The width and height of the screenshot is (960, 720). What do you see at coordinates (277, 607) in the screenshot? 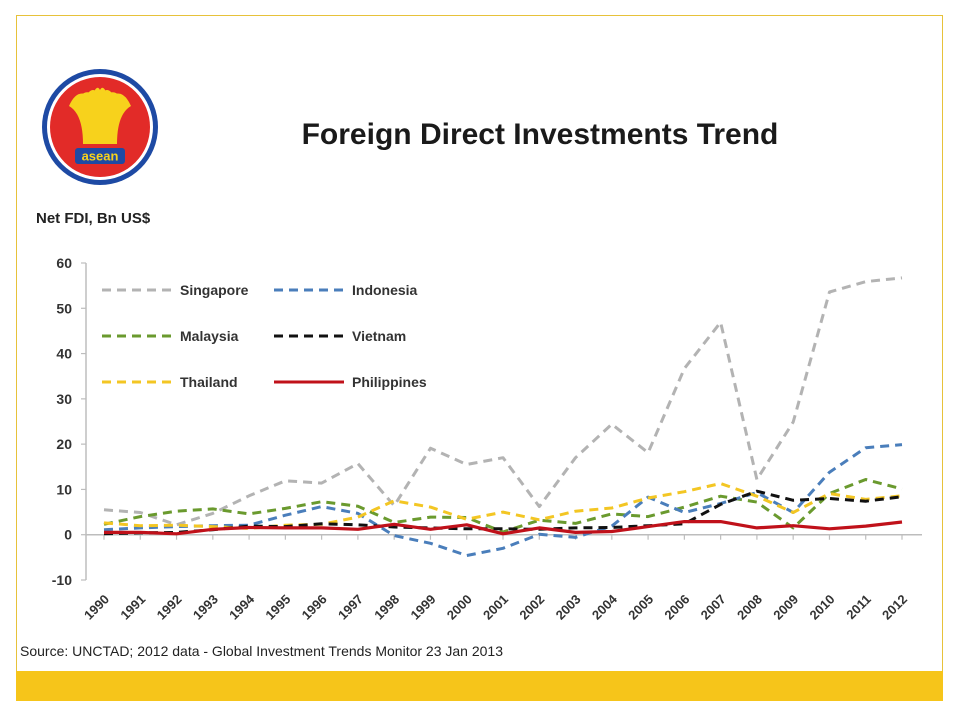
I see `x-tick-label: 1995` at bounding box center [277, 607].